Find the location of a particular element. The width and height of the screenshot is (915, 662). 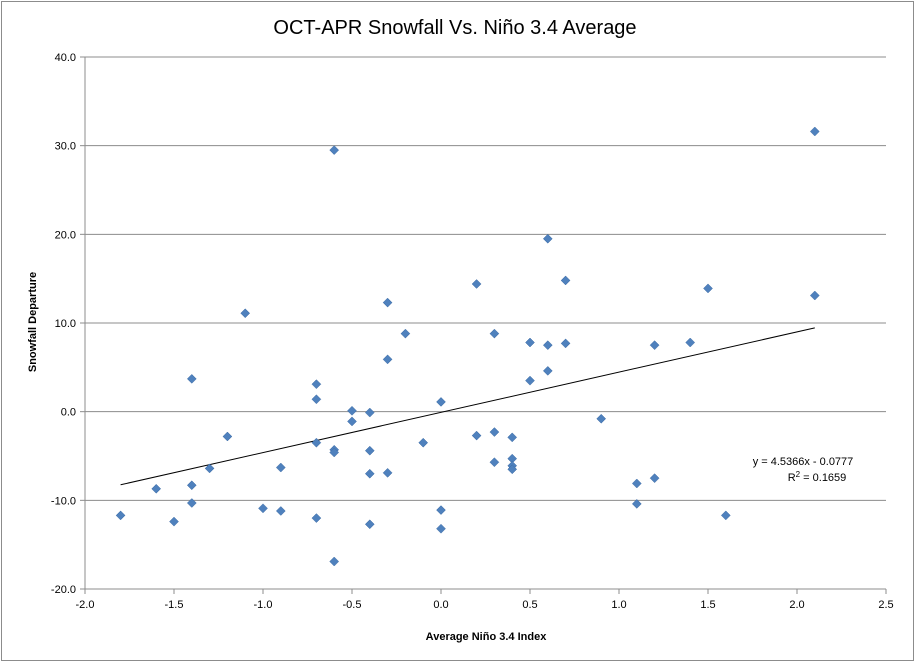

y-tick-labels: -20.0 -10.0 0.0 10.0 20.0 30.0 40.0 is located at coordinates (63, 324).